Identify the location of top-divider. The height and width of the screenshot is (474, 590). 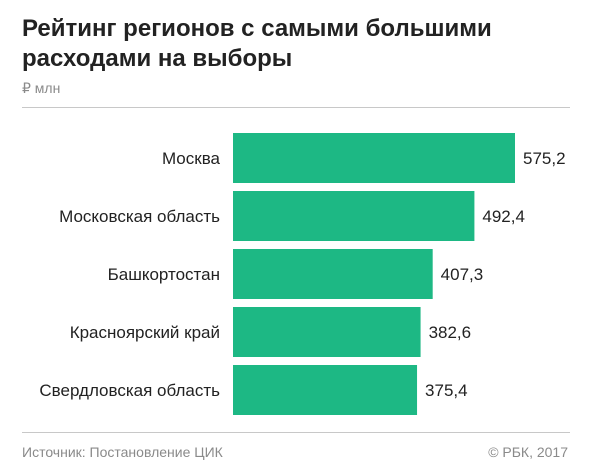
(296, 107).